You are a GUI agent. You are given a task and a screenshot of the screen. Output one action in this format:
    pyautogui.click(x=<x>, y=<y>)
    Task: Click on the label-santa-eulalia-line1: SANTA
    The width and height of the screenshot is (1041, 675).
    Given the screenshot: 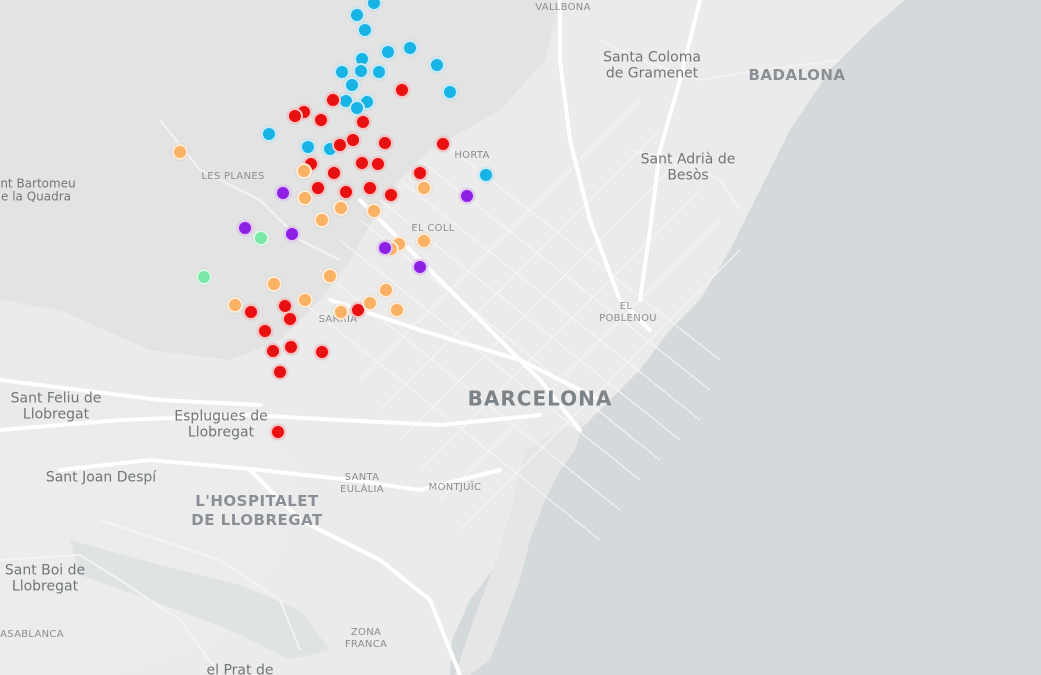 What is the action you would take?
    pyautogui.click(x=362, y=477)
    